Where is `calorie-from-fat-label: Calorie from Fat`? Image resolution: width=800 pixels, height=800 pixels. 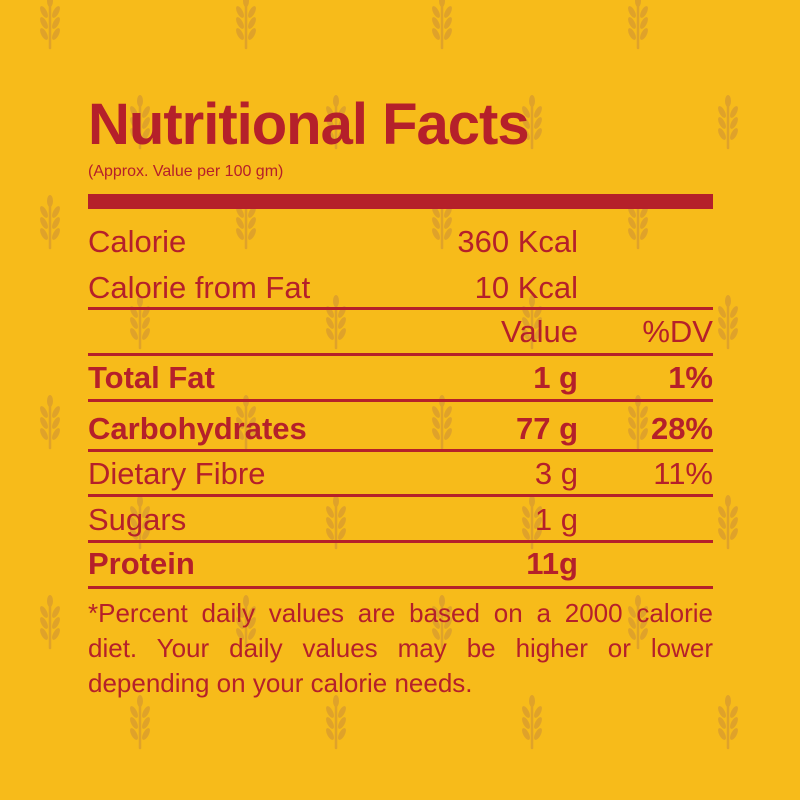
calorie-from-fat-label: Calorie from Fat is located at coordinates (199, 287).